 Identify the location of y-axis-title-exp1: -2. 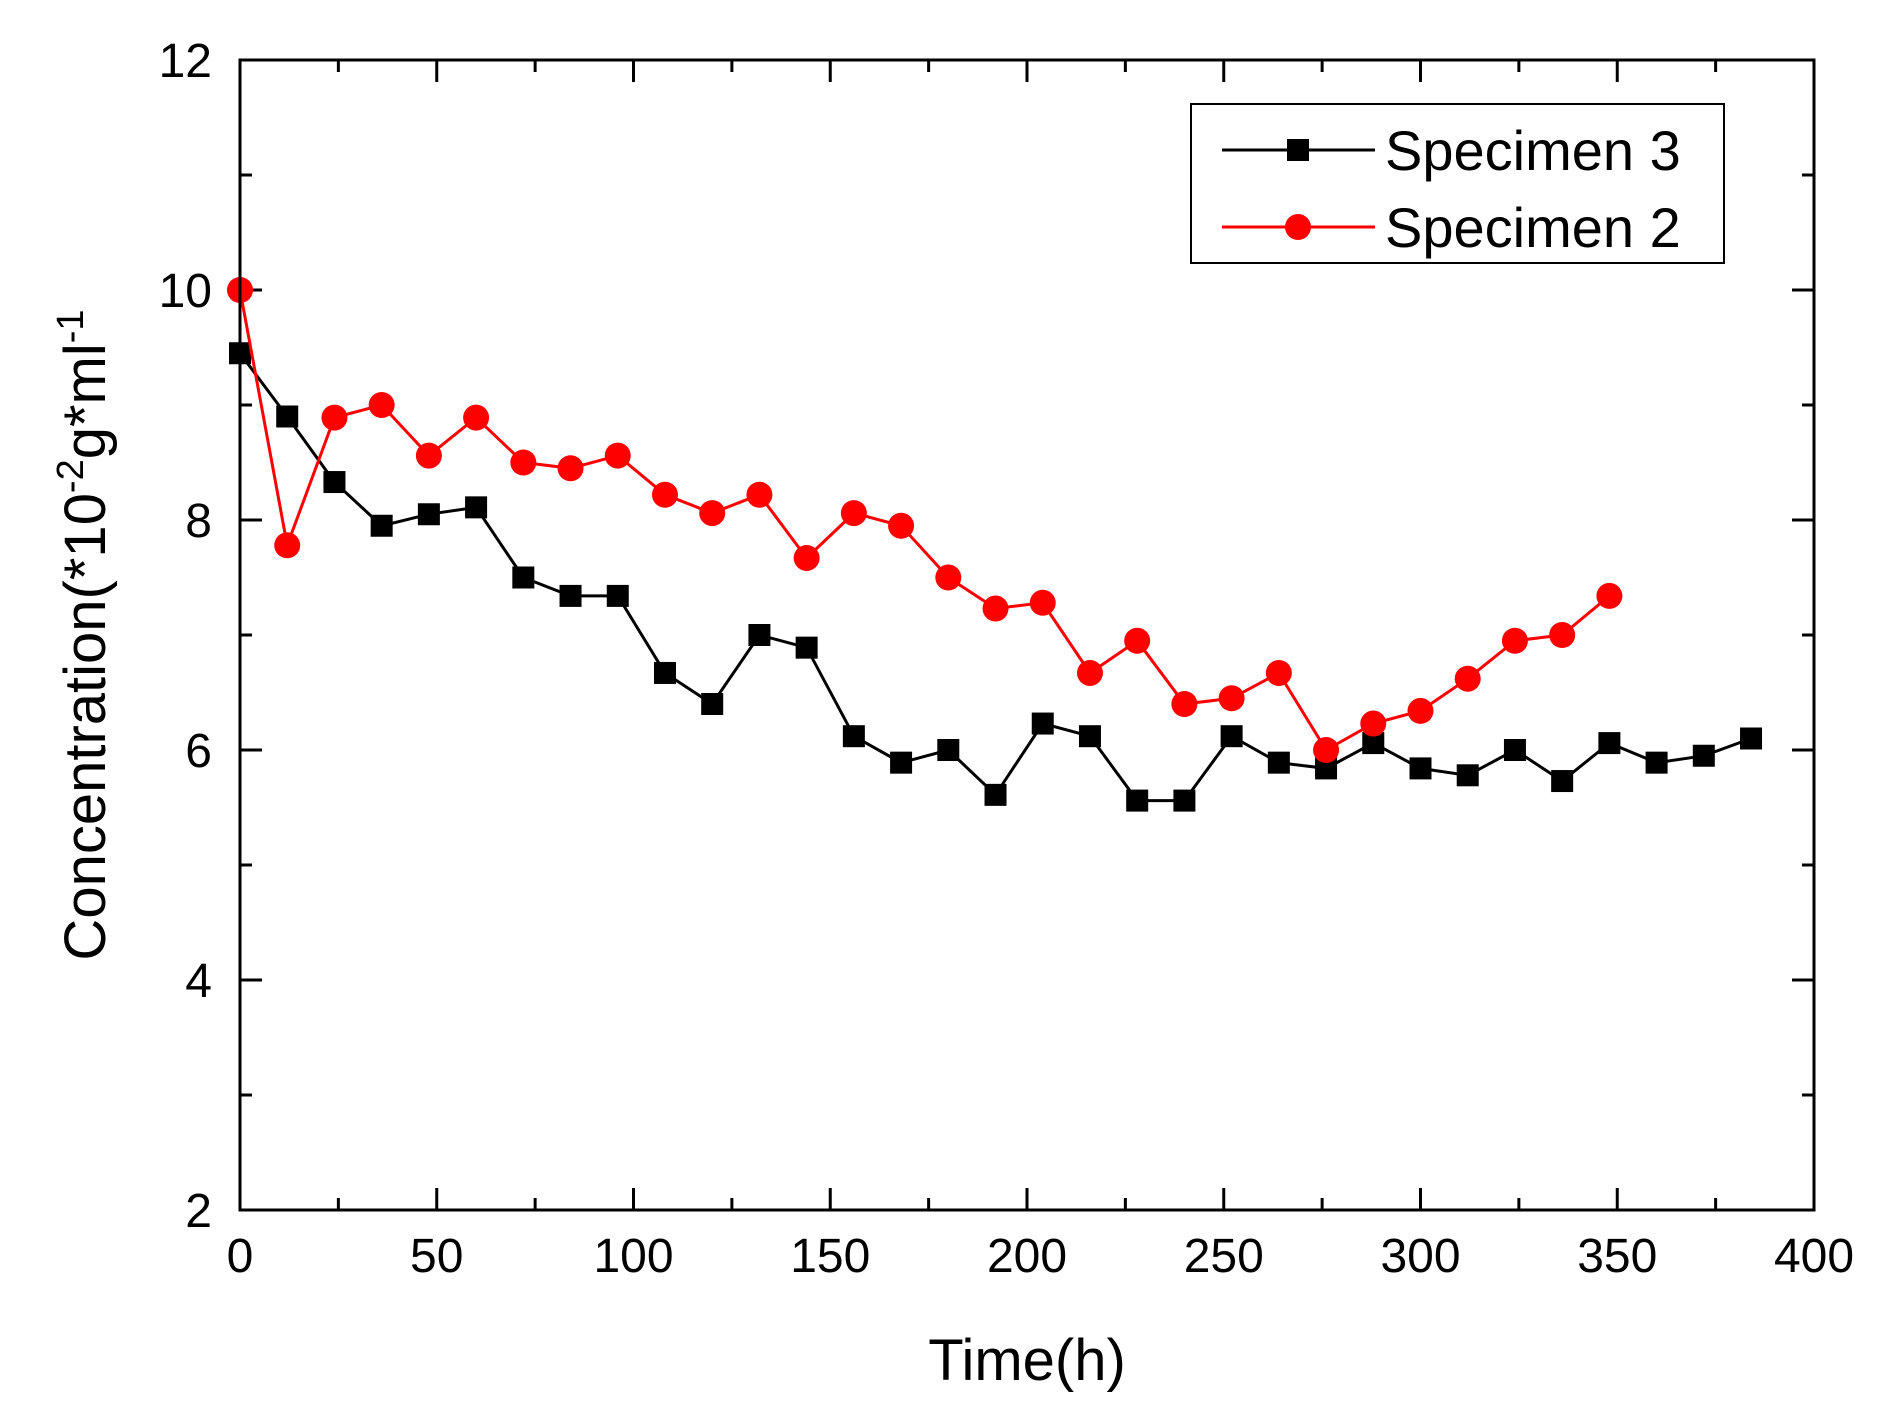
(71, 476).